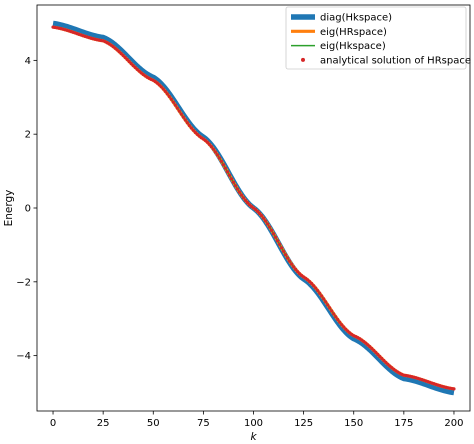 This screenshot has height=444, width=474. I want to click on x-tick-label: 25, so click(103, 423).